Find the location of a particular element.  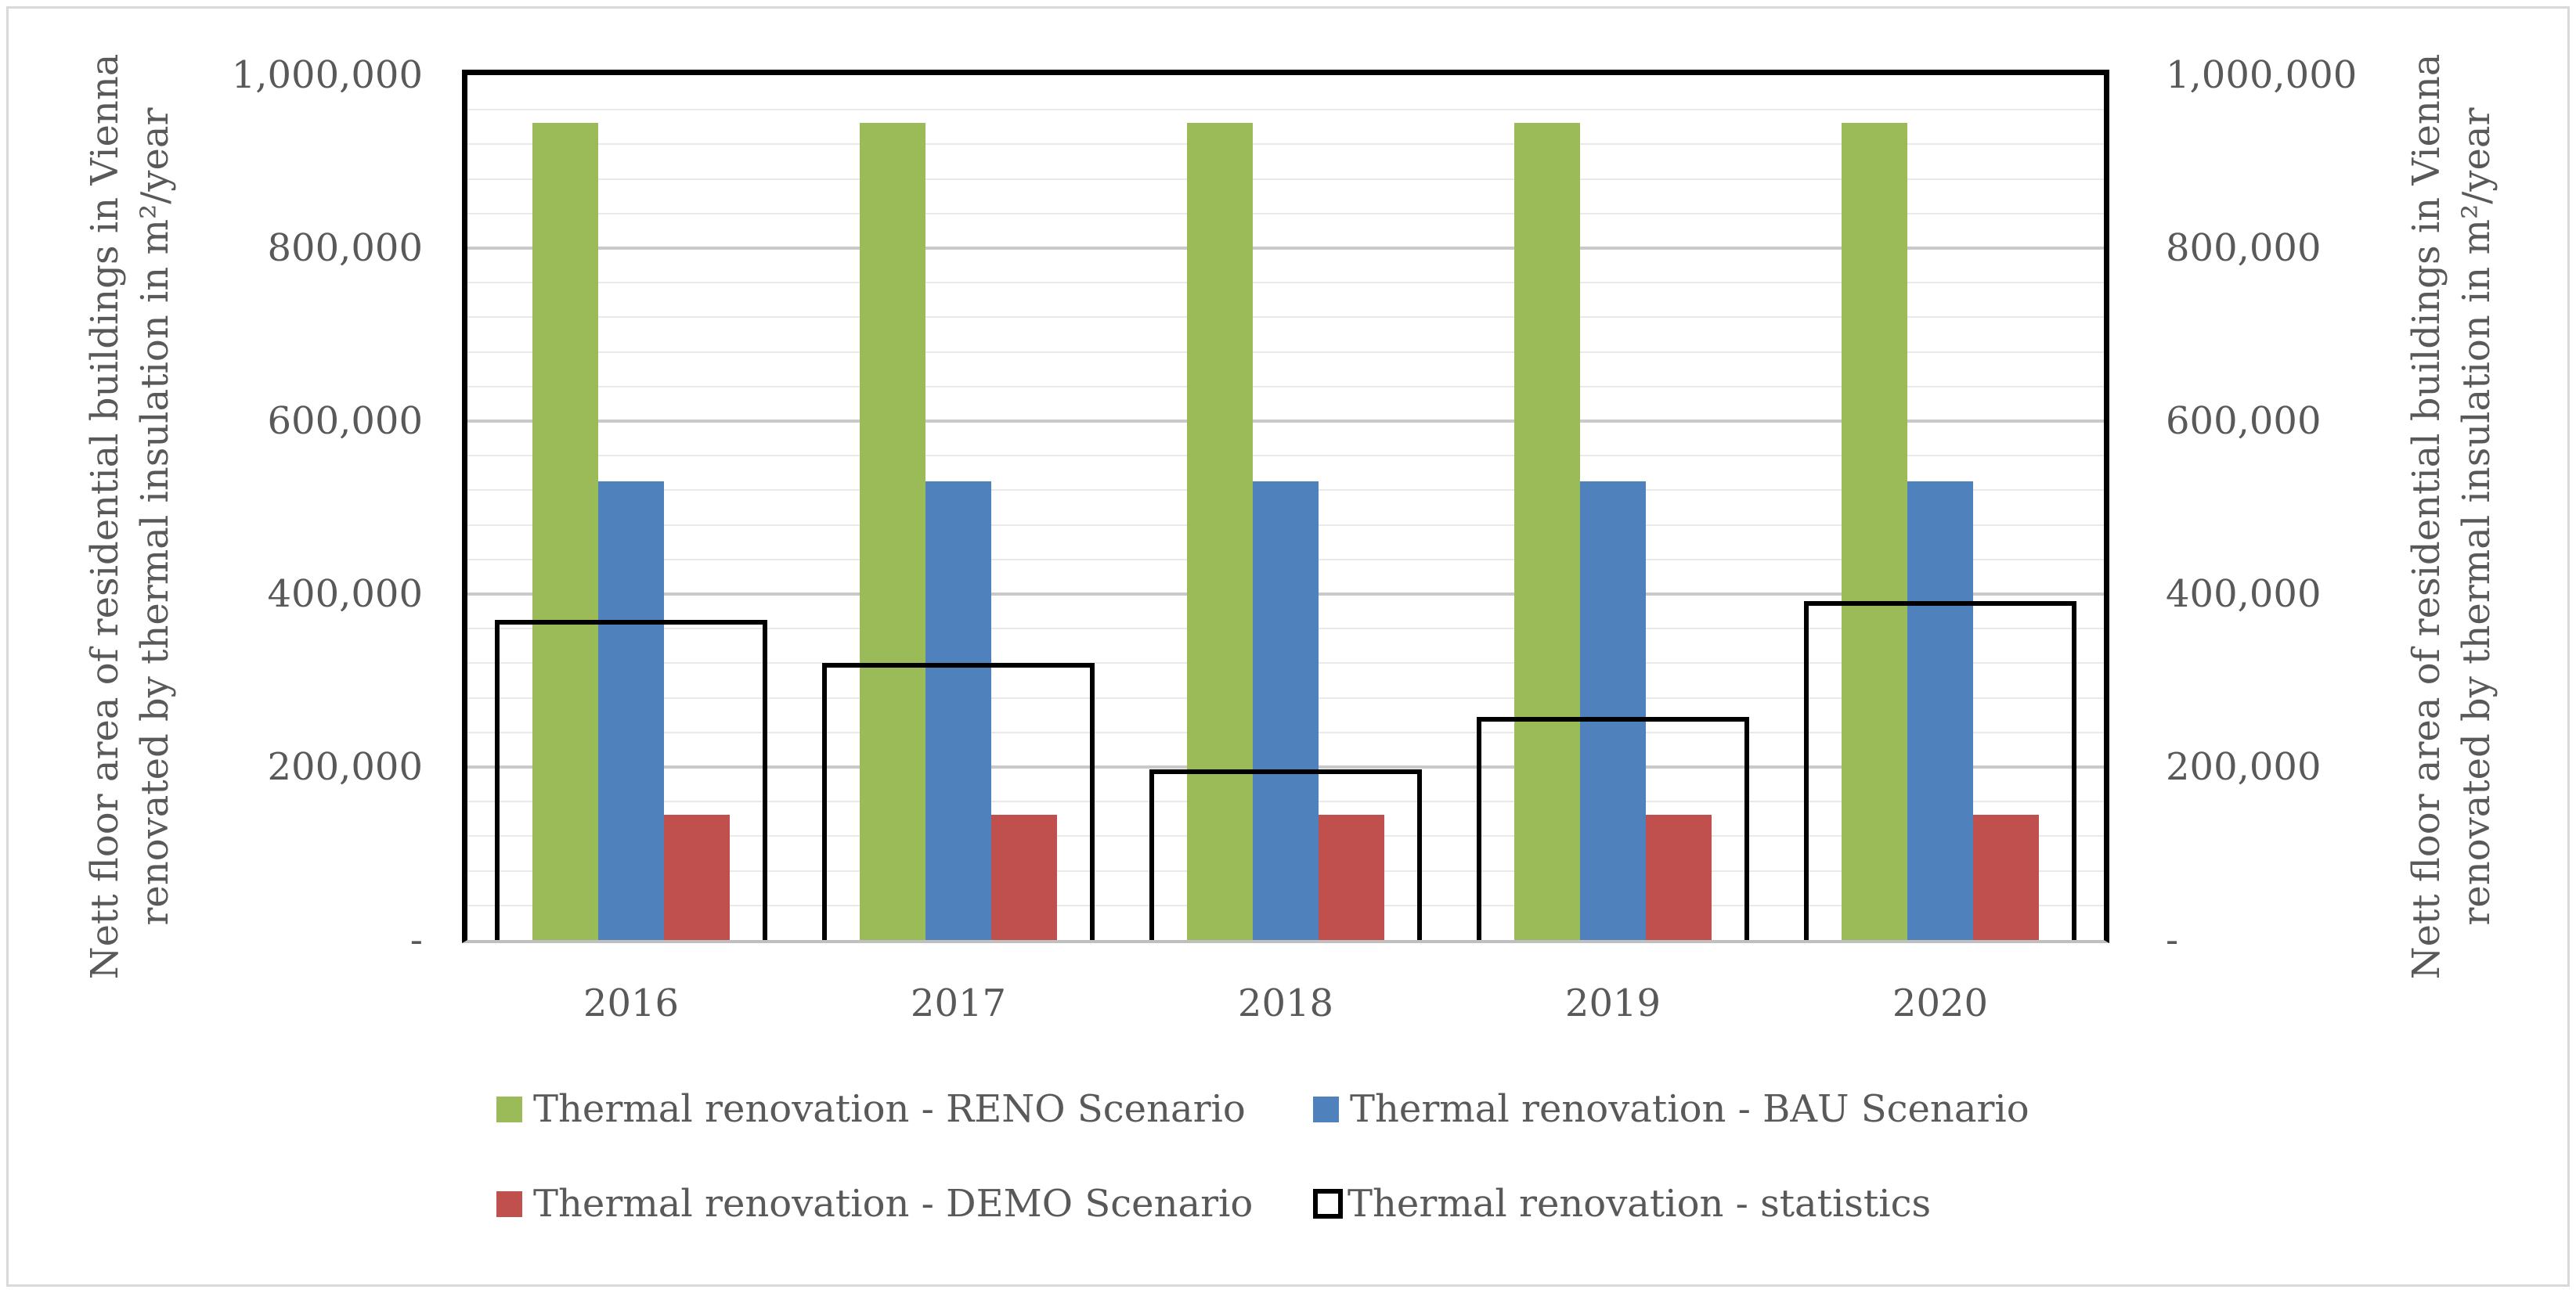

legend-marker-bau is located at coordinates (1326, 1109).